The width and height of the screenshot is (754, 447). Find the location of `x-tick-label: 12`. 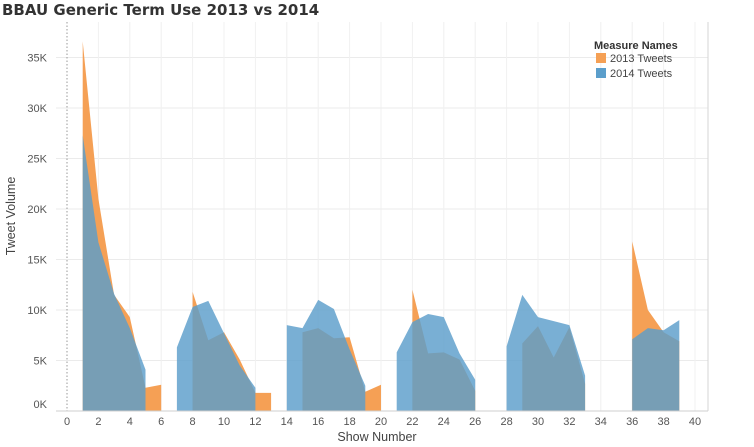

x-tick-label: 12 is located at coordinates (255, 422).